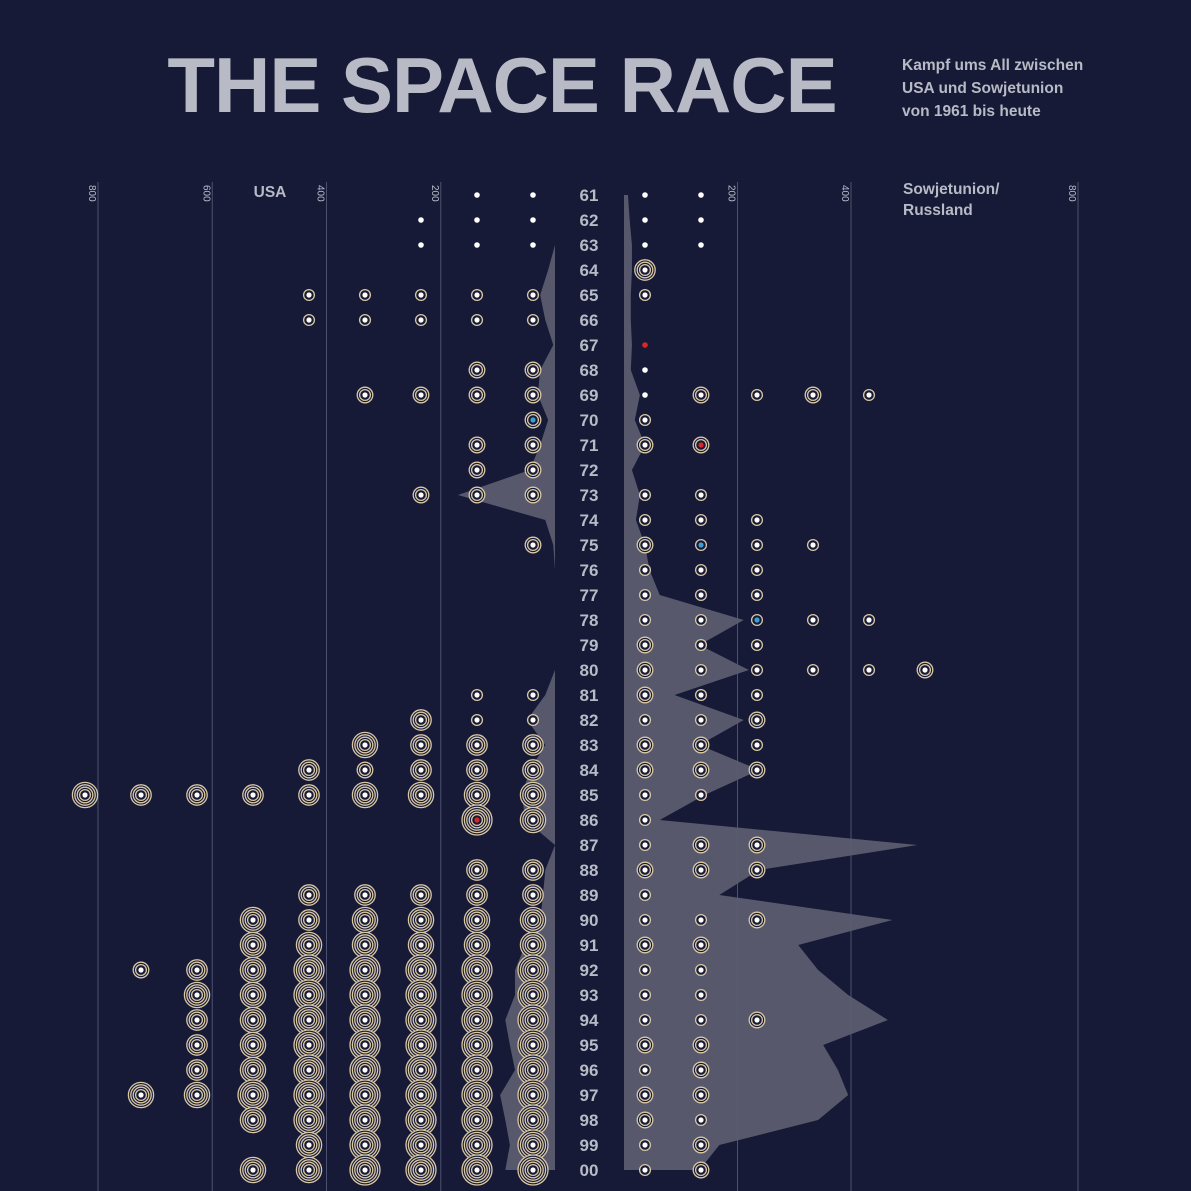 The width and height of the screenshot is (1191, 1191). Describe the element at coordinates (589, 520) in the screenshot. I see `year-label: 74` at that location.